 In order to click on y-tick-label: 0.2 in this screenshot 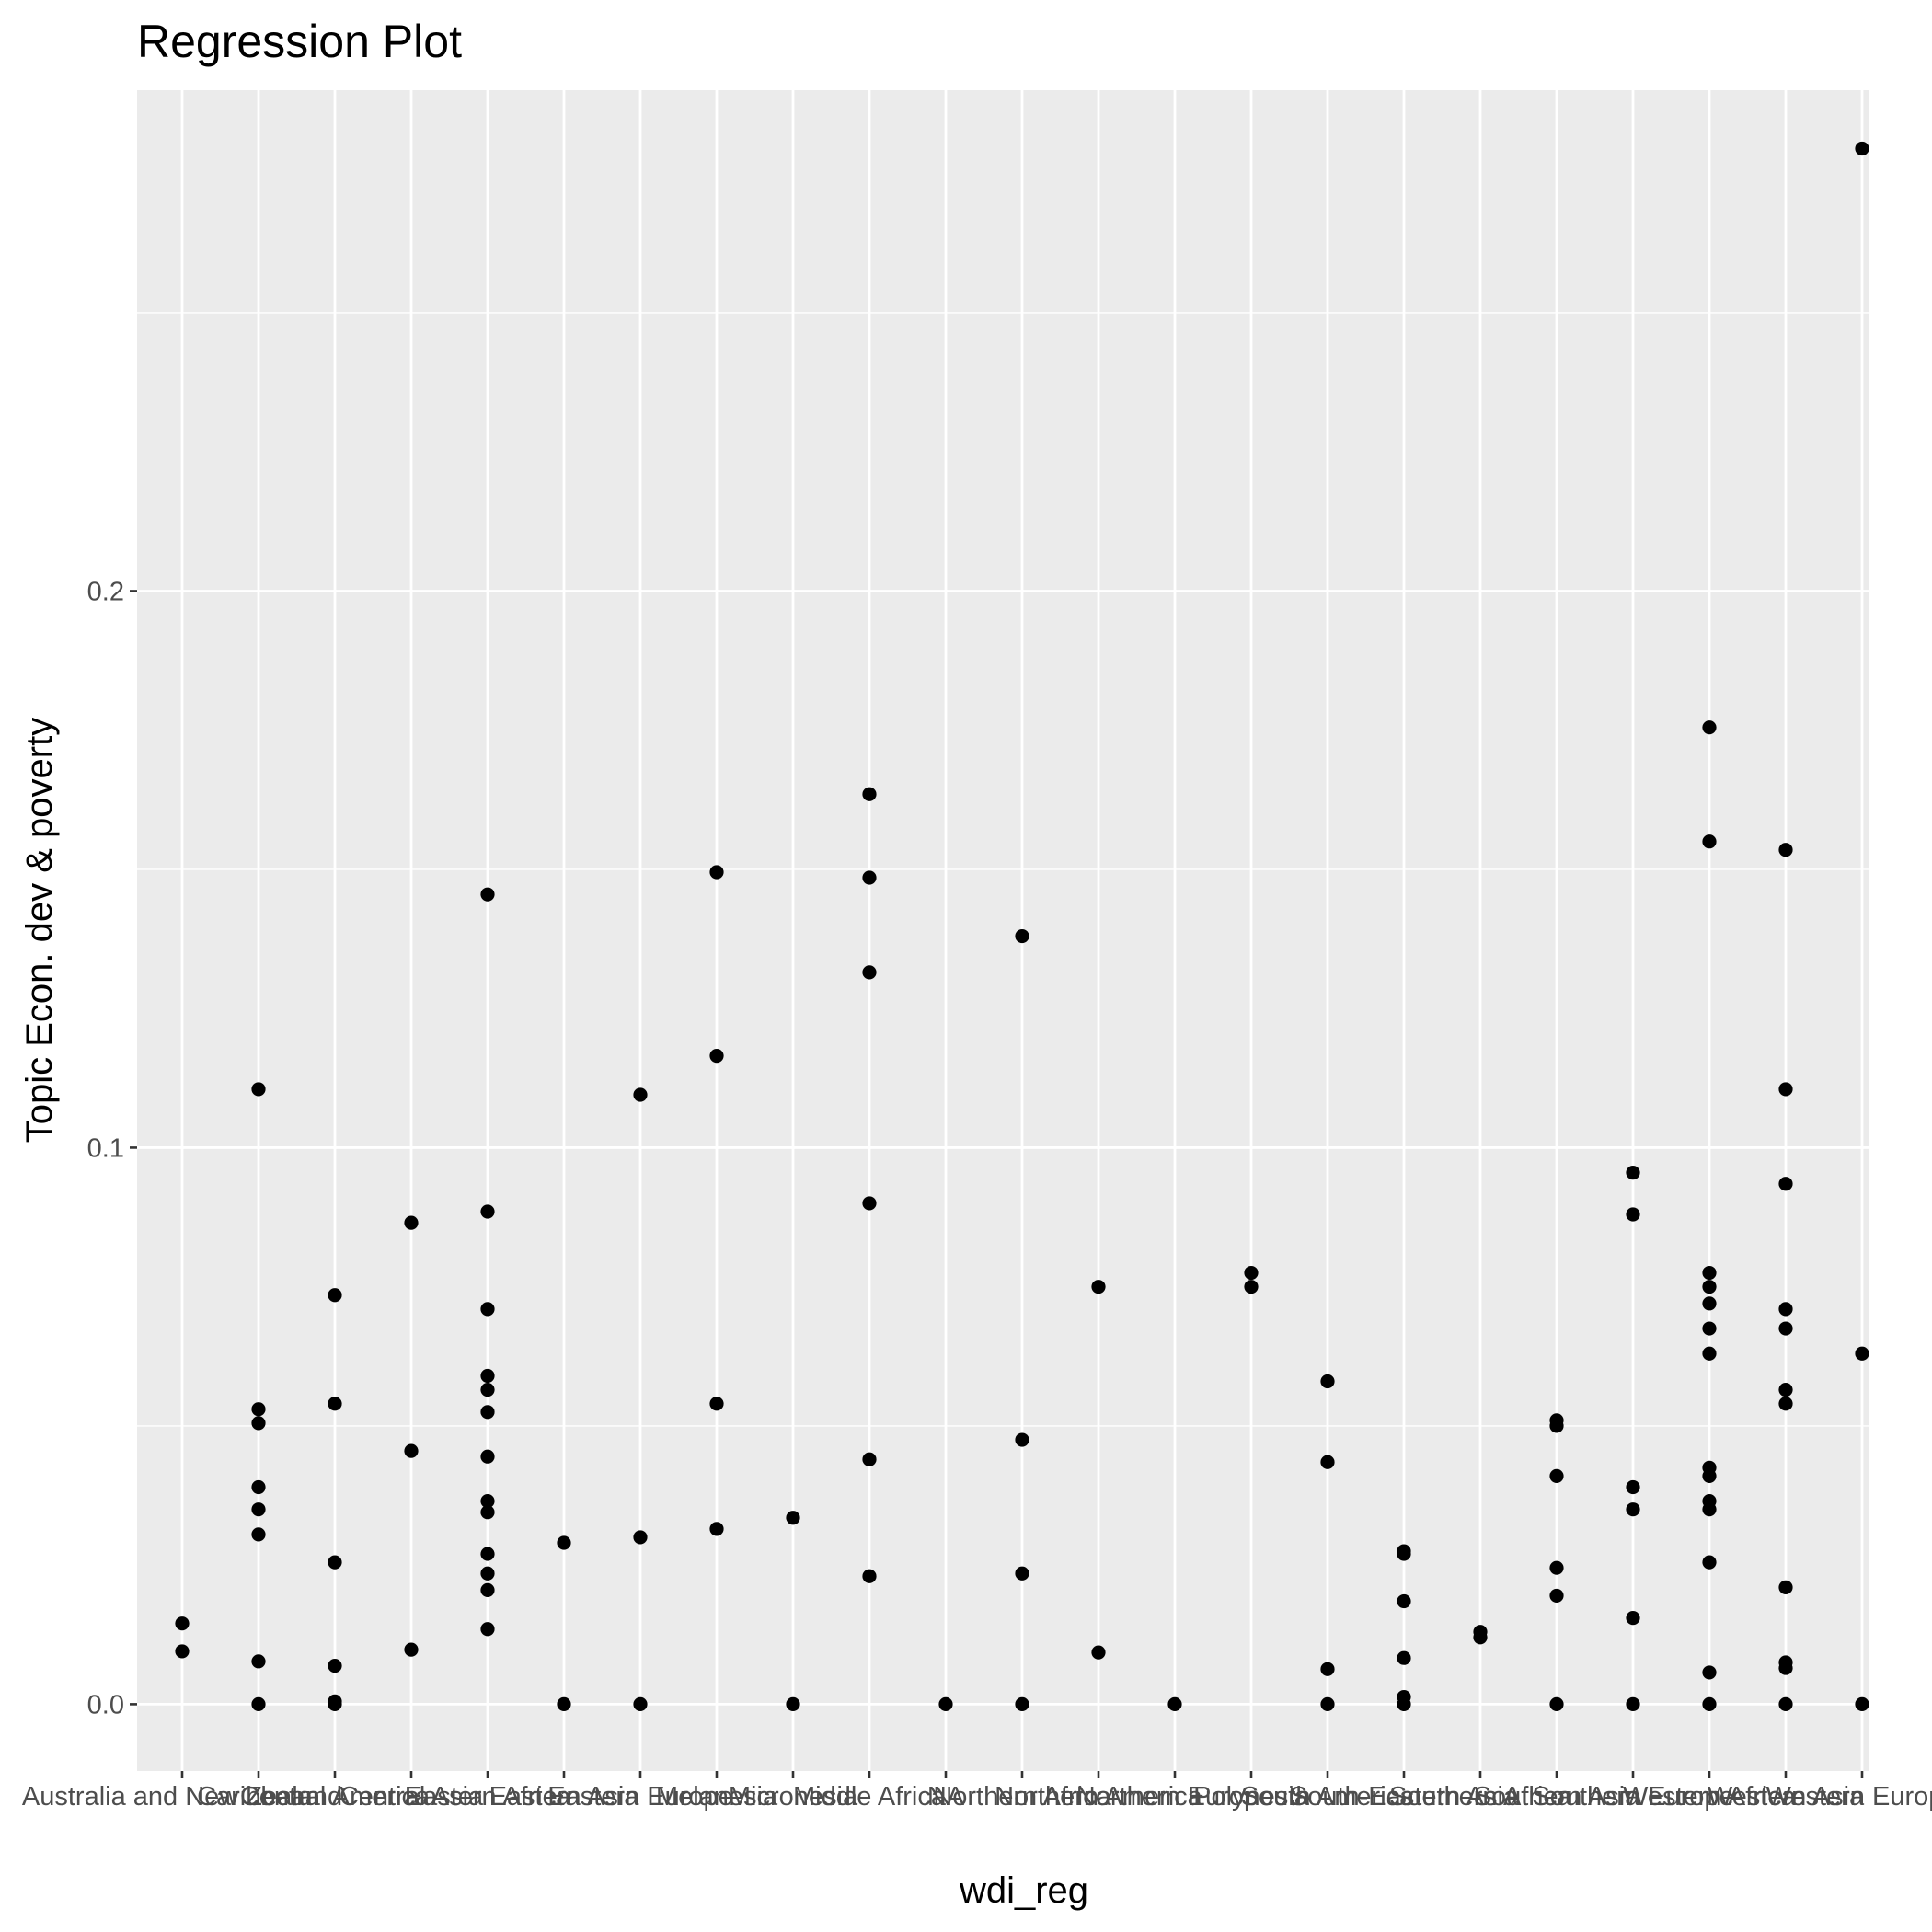, I will do `click(105, 591)`.